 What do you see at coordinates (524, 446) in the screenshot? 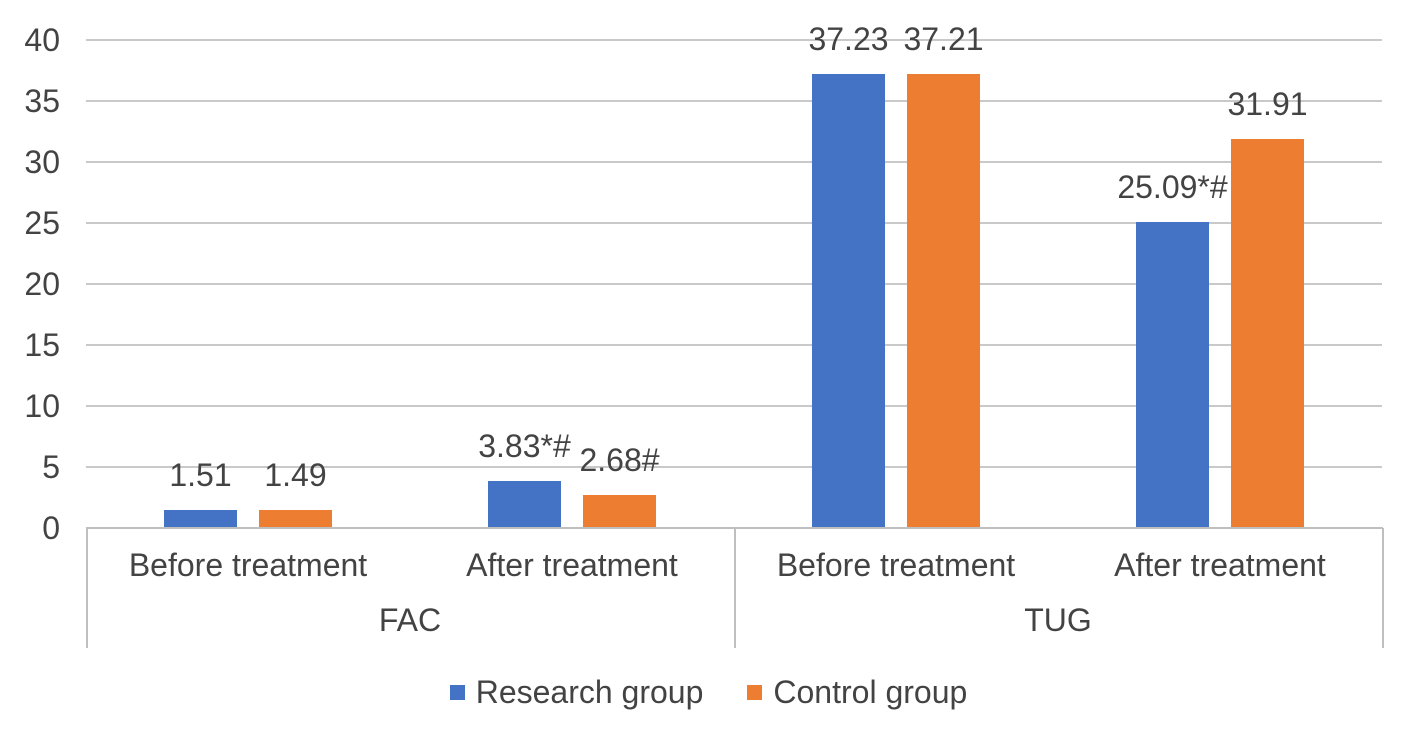
I see `bar-value-label: 3.83*#` at bounding box center [524, 446].